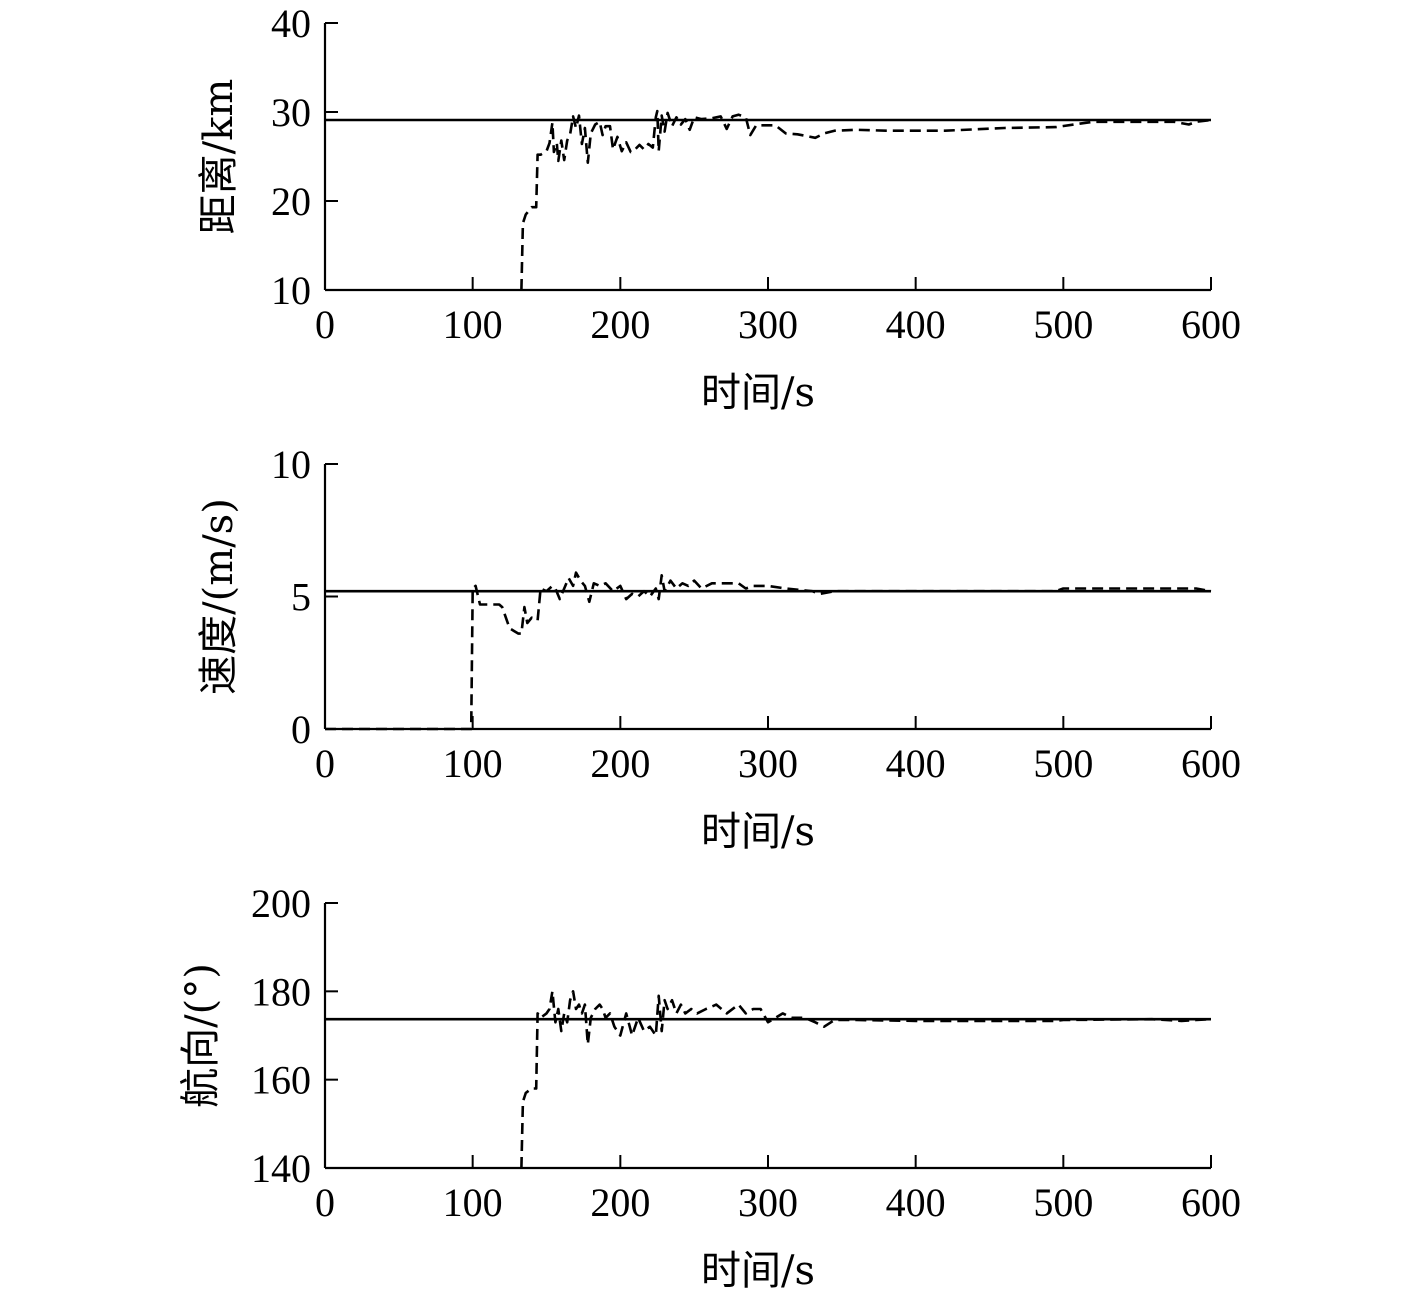 This screenshot has height=1300, width=1417. I want to click on y-tick-label: 30, so click(291, 112).